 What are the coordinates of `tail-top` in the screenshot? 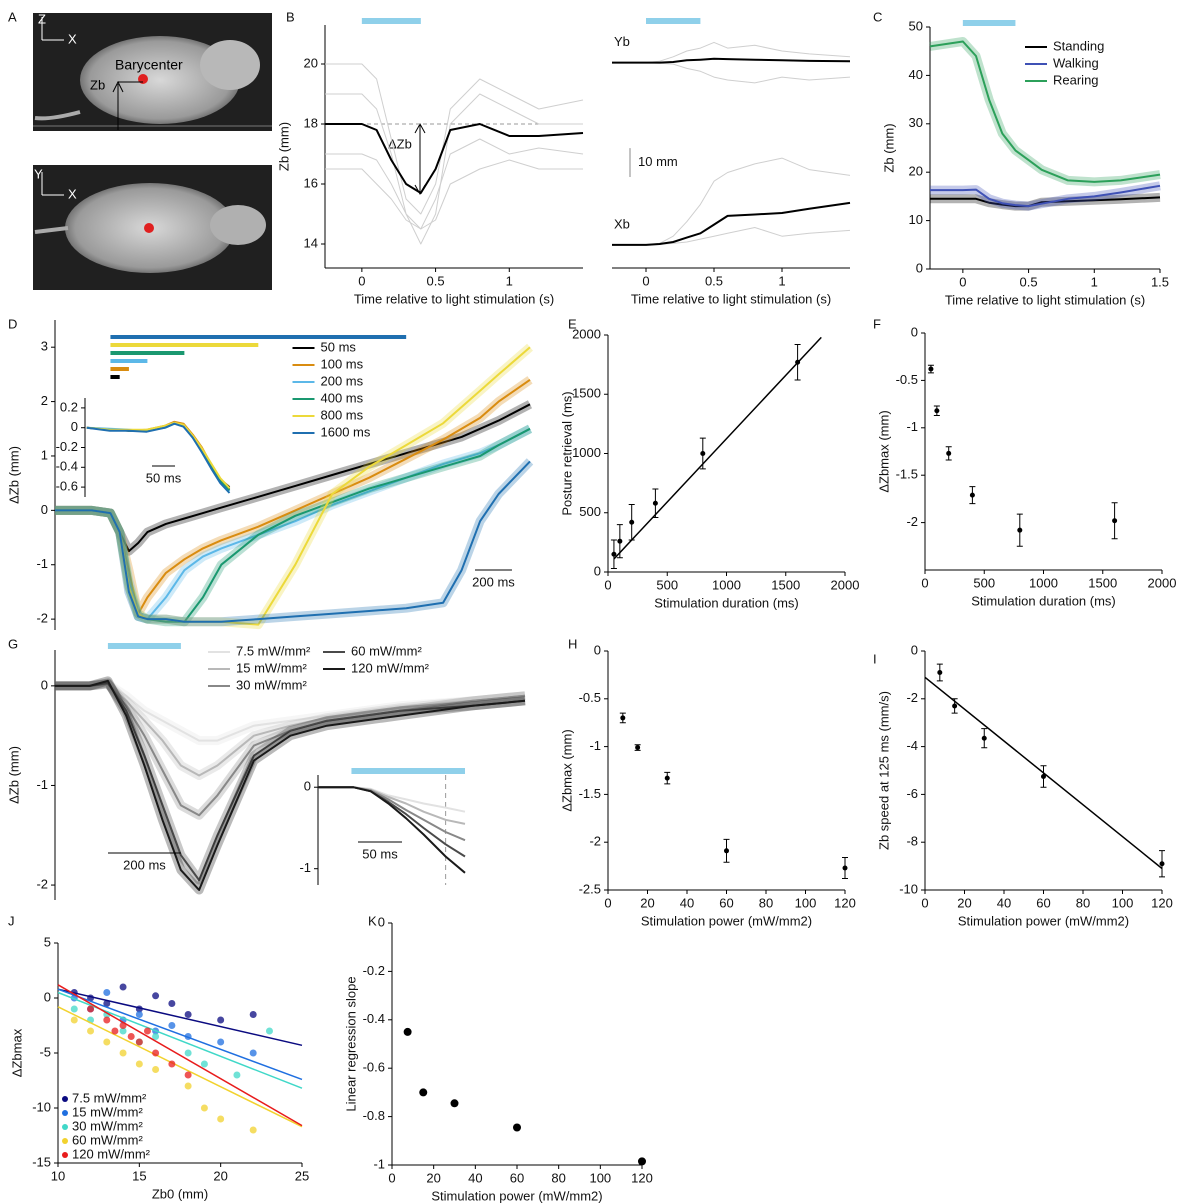 It's located at (51, 230).